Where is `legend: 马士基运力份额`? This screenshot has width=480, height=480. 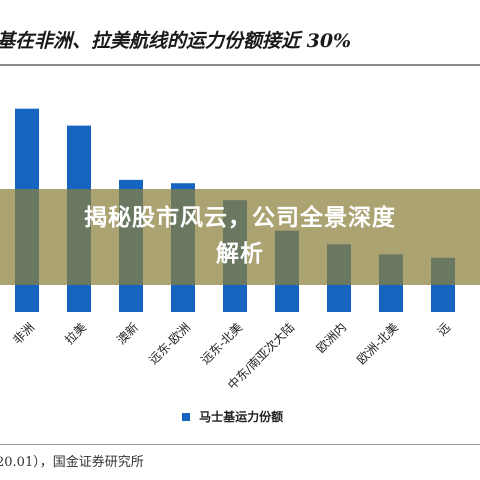
legend: 马士基运力份额 is located at coordinates (232, 416).